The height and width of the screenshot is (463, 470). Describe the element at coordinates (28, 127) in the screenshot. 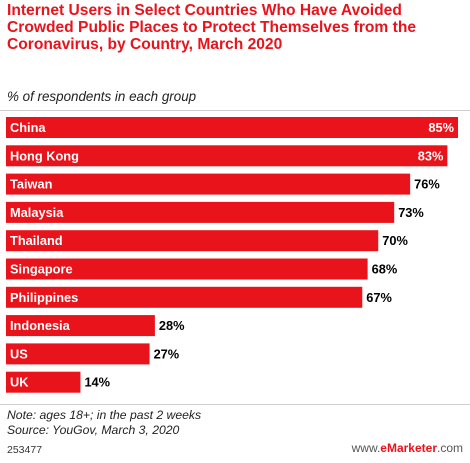

I see `category-label: China` at that location.